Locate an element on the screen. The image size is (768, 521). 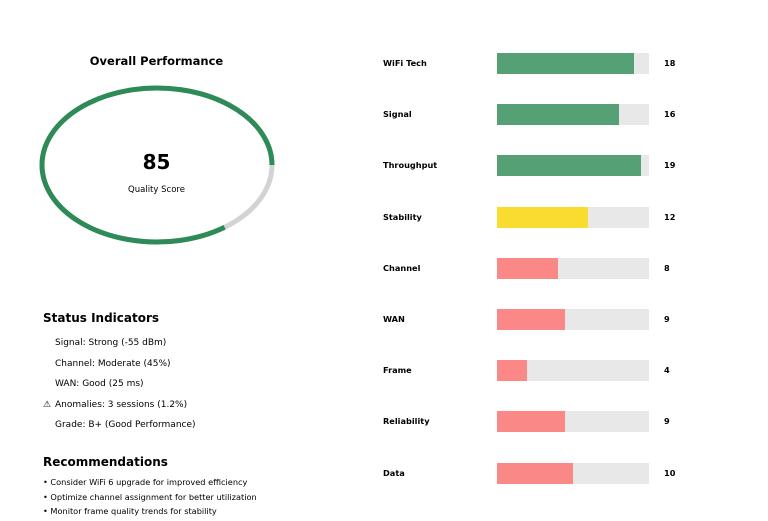
metric-row: Throughput 19 is located at coordinates (548, 166).